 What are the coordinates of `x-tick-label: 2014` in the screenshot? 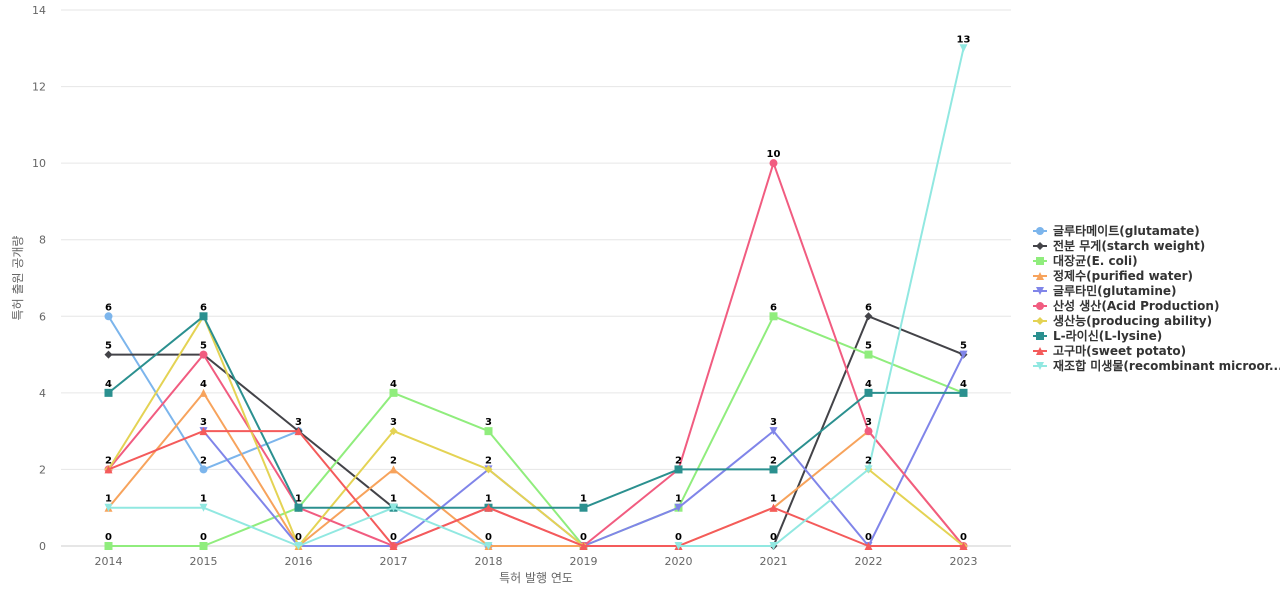 It's located at (109, 561).